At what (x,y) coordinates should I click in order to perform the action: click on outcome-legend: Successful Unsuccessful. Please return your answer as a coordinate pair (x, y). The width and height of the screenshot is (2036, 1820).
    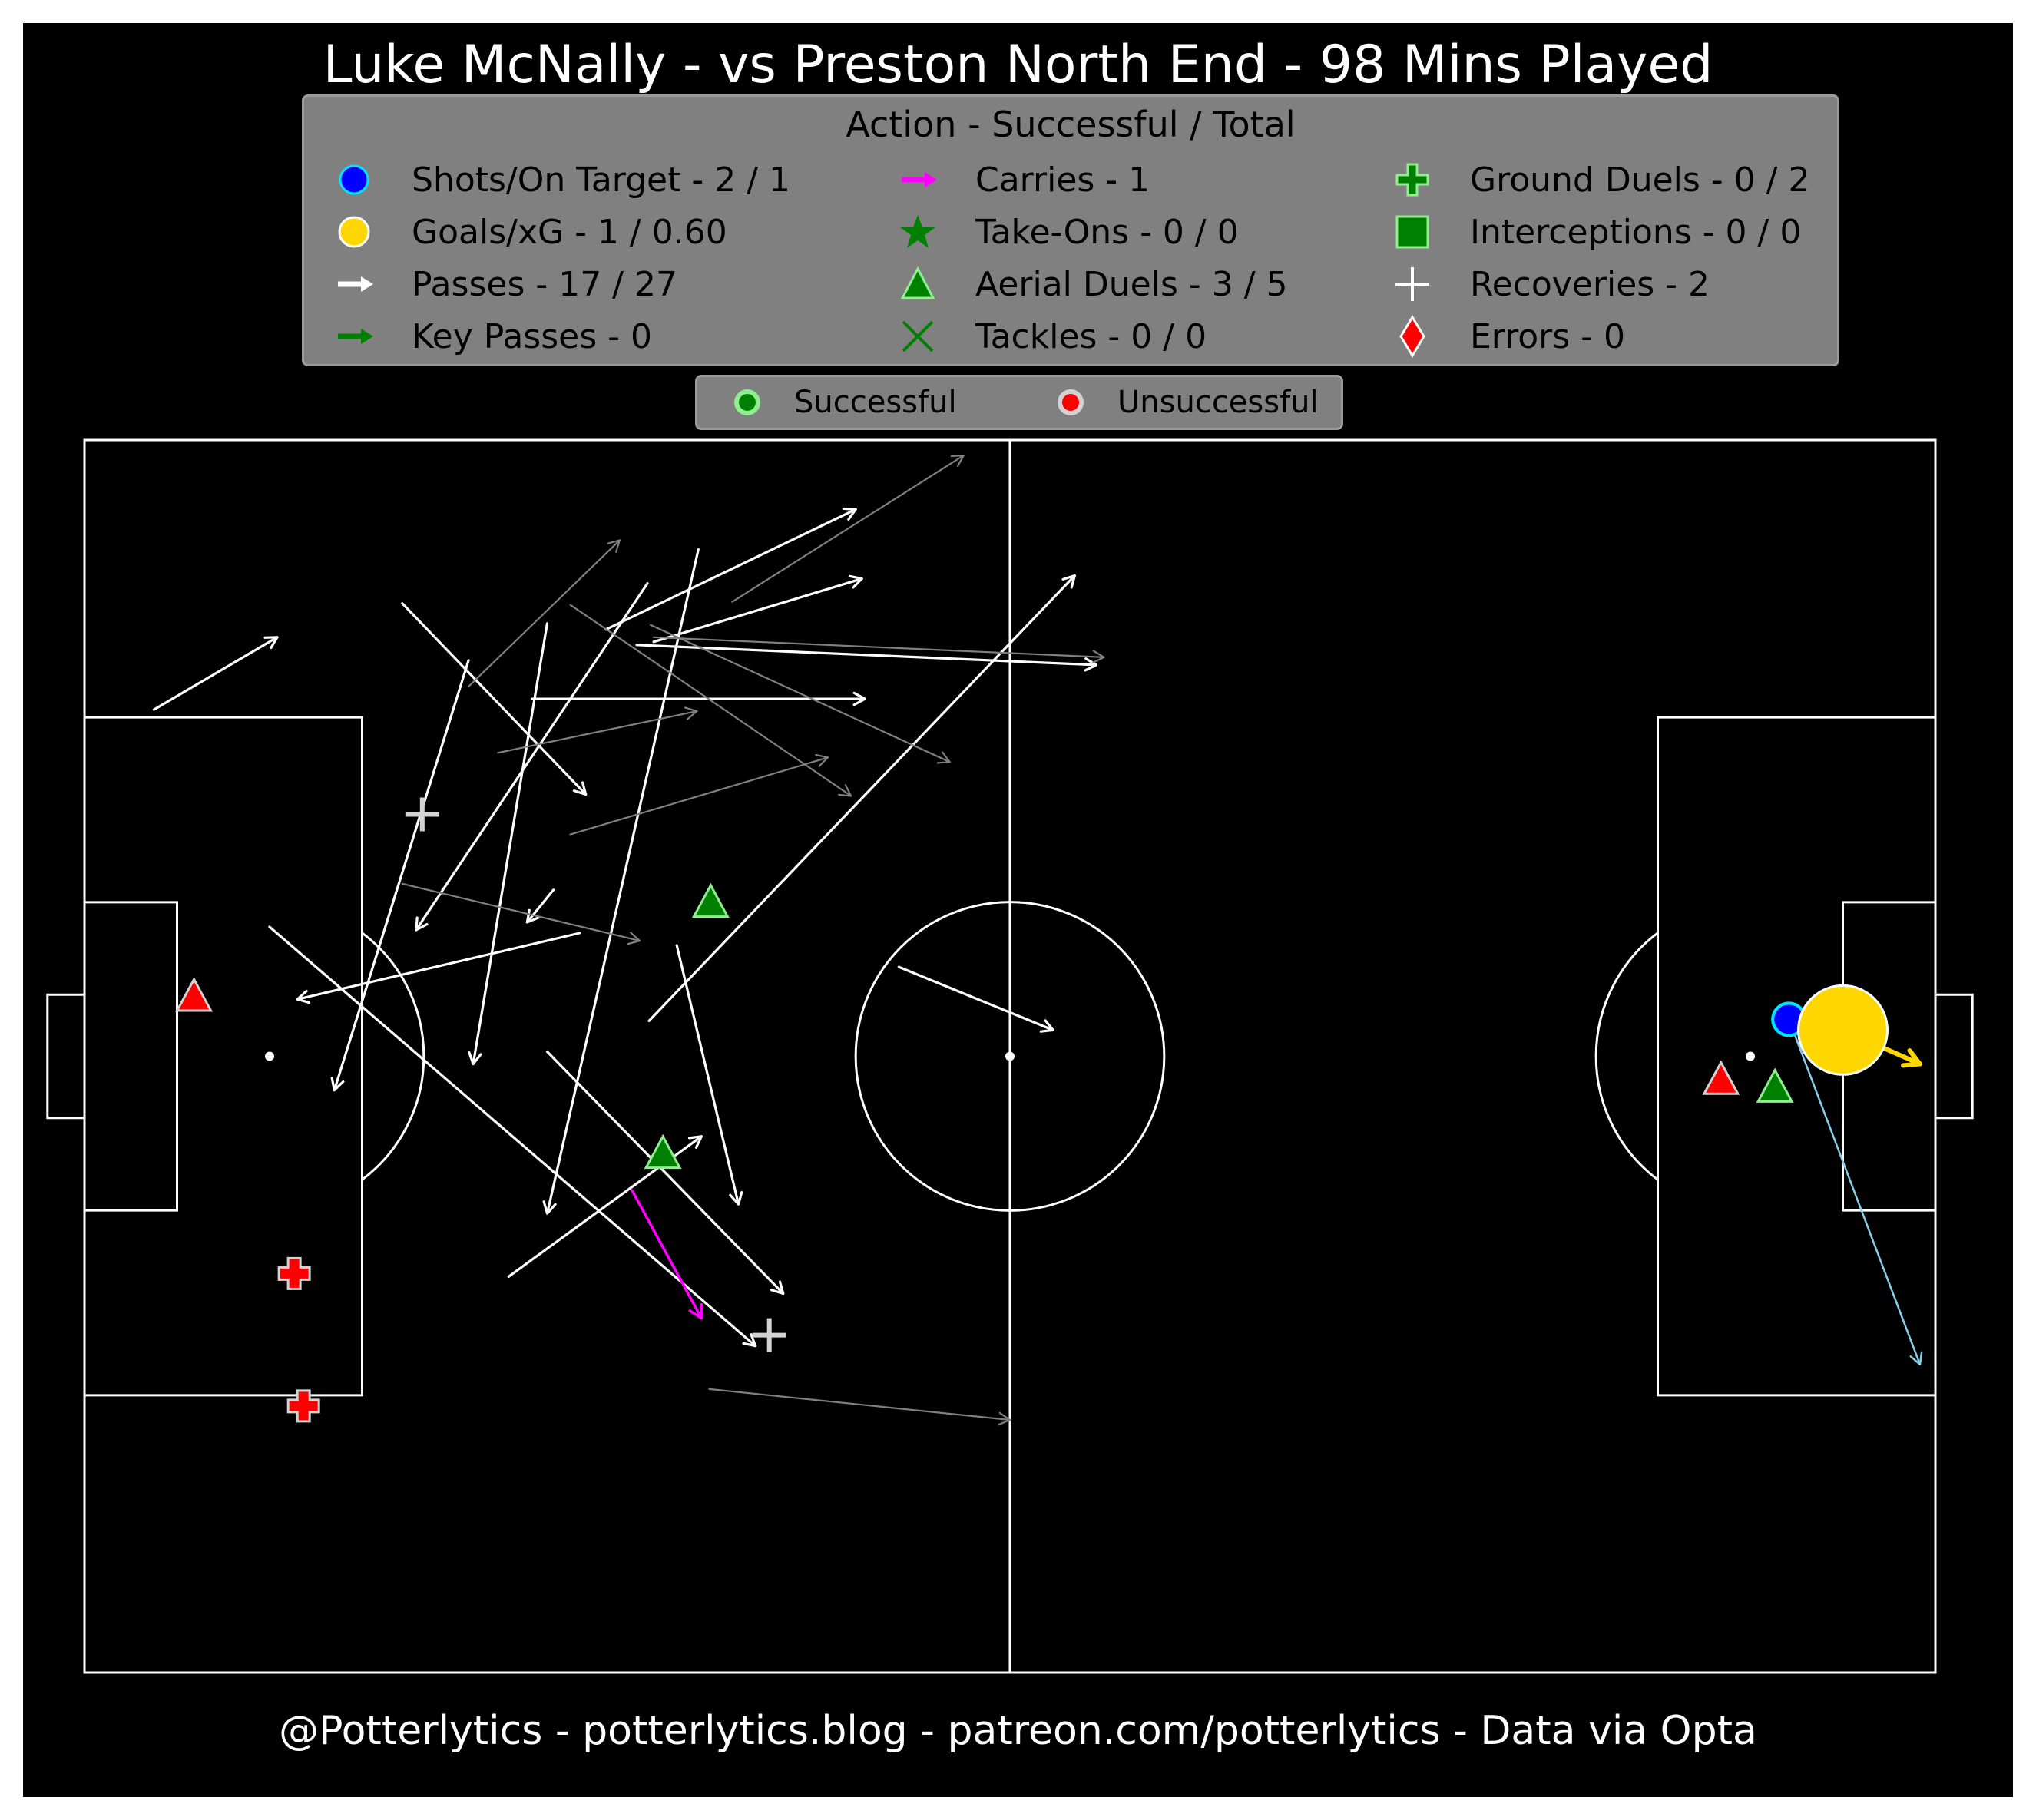
    Looking at the image, I should click on (1019, 402).